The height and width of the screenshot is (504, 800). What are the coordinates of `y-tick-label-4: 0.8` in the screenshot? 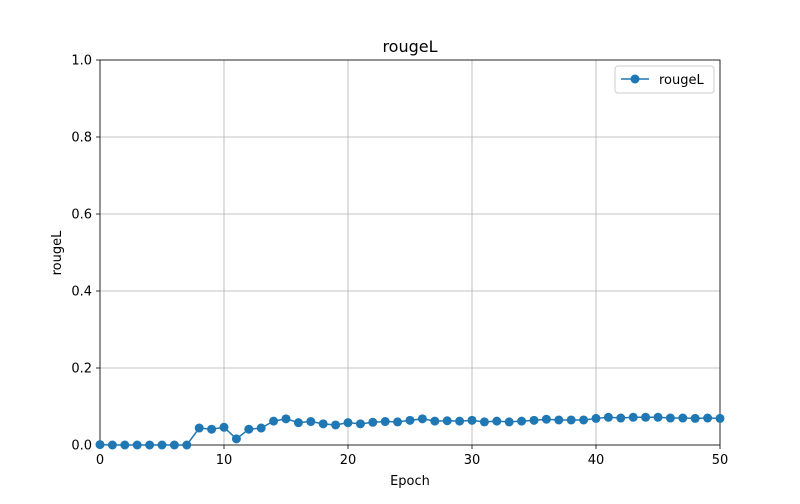 It's located at (81, 138).